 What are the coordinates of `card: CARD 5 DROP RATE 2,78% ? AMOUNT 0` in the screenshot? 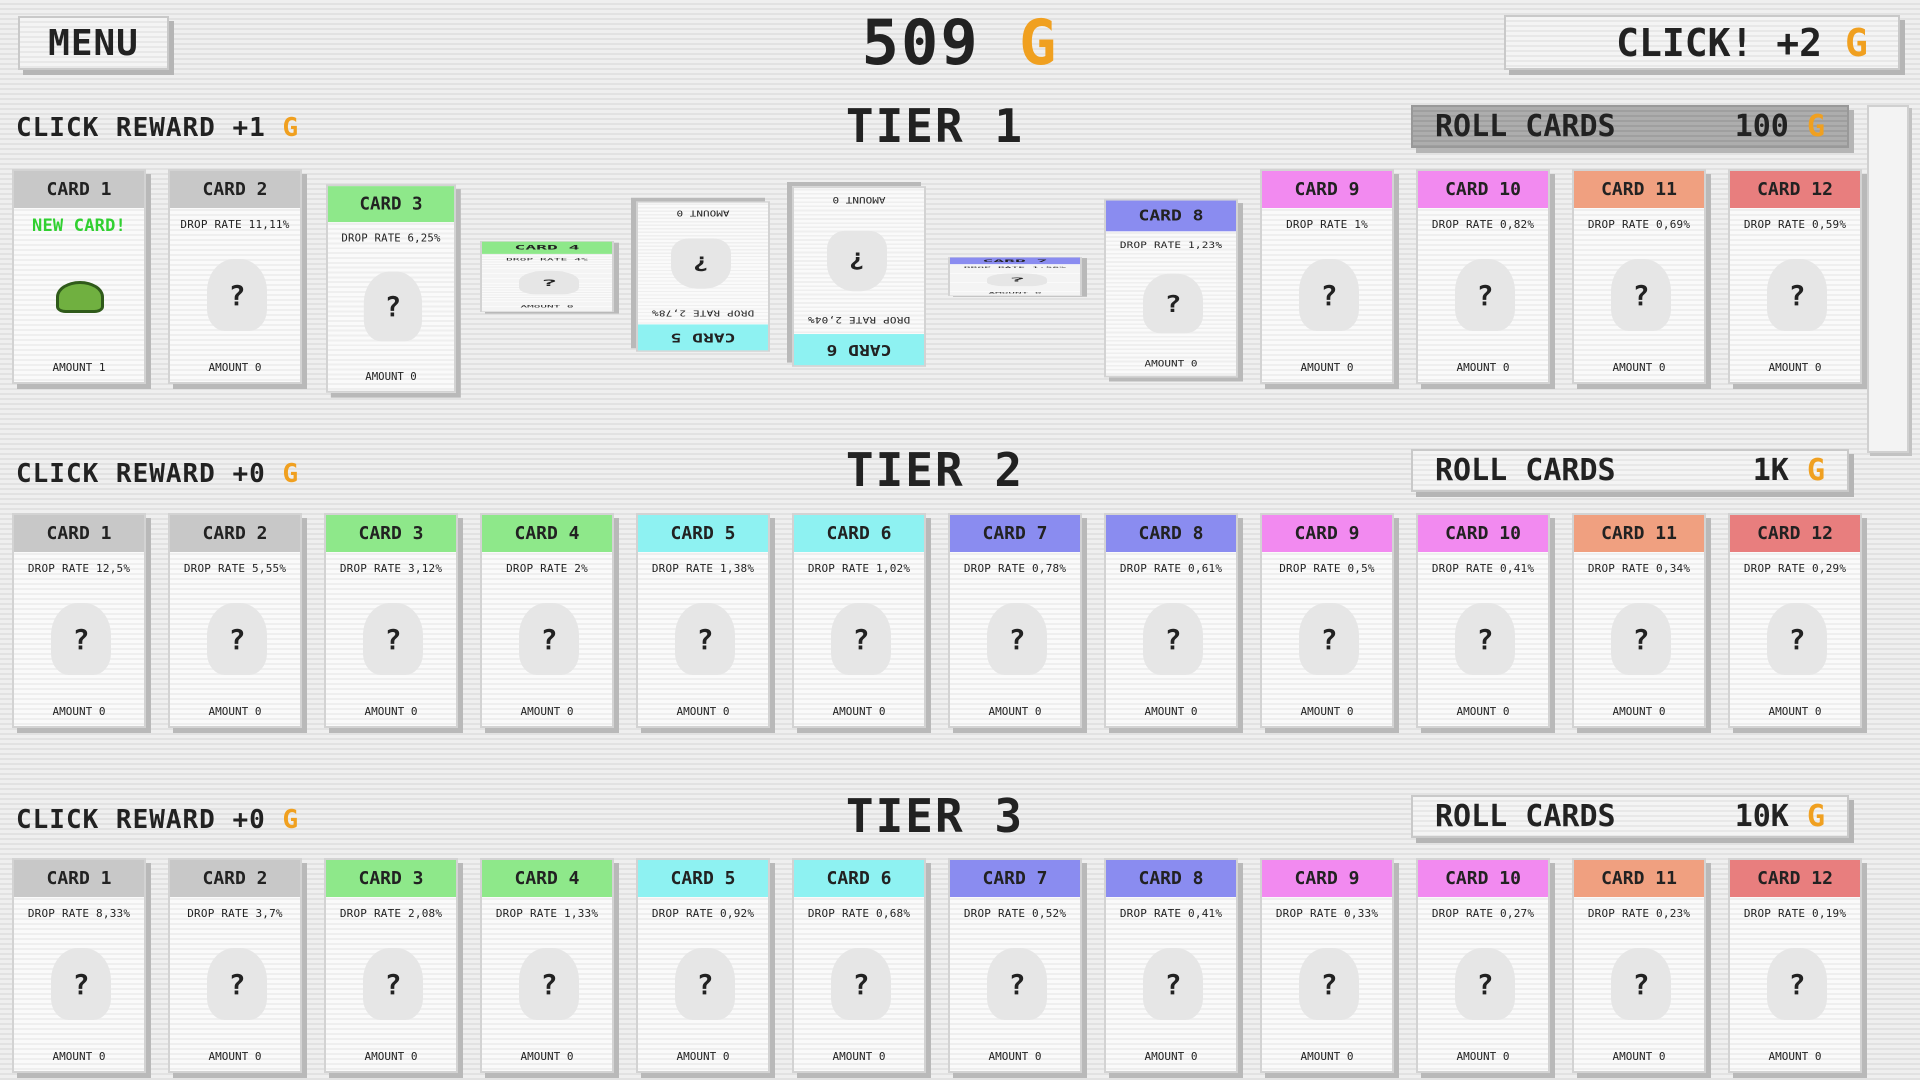 It's located at (703, 276).